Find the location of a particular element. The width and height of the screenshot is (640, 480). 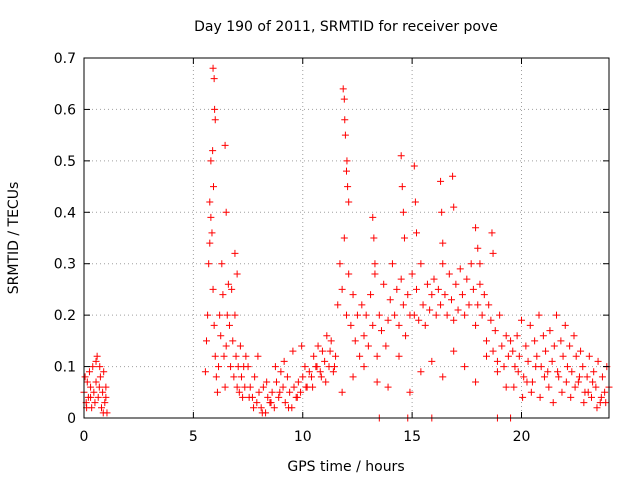

y-tick-label: 0.6 is located at coordinates (65, 110).